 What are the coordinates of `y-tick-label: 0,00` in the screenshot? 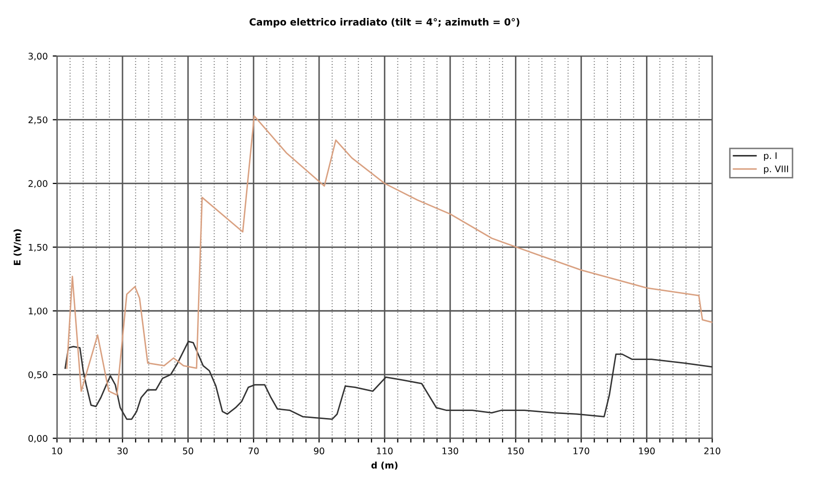 It's located at (38, 439).